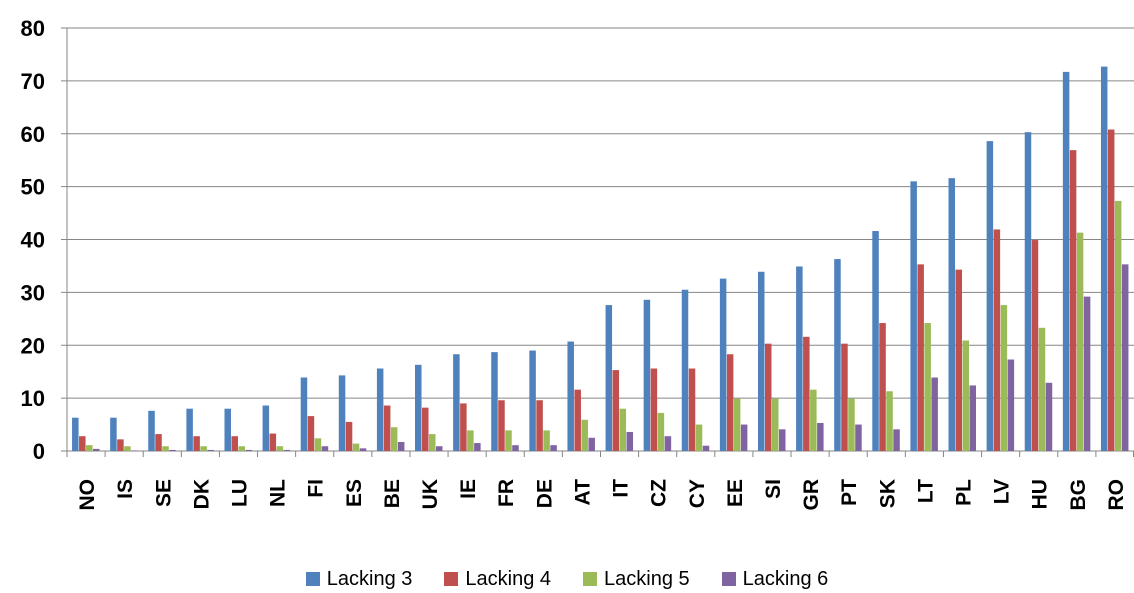 The height and width of the screenshot is (593, 1134). I want to click on bar-lacking-5-ie, so click(470, 440).